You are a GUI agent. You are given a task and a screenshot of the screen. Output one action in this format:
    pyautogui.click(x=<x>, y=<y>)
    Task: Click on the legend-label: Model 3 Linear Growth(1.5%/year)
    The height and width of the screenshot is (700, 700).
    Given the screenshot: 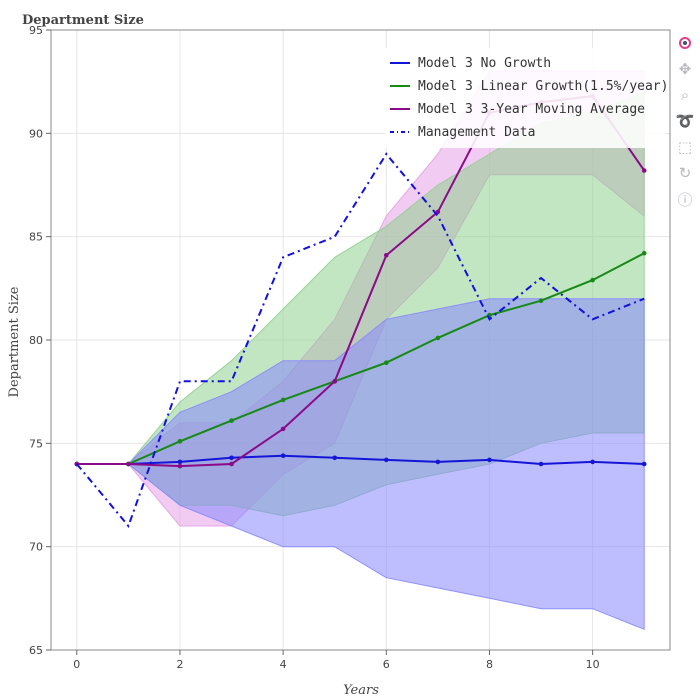 What is the action you would take?
    pyautogui.click(x=543, y=86)
    